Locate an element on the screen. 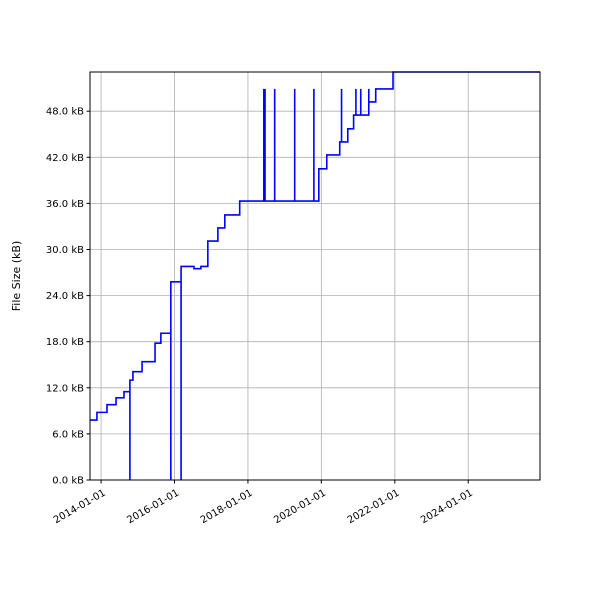  x-tick-label: 2018-01-01 is located at coordinates (227, 507).